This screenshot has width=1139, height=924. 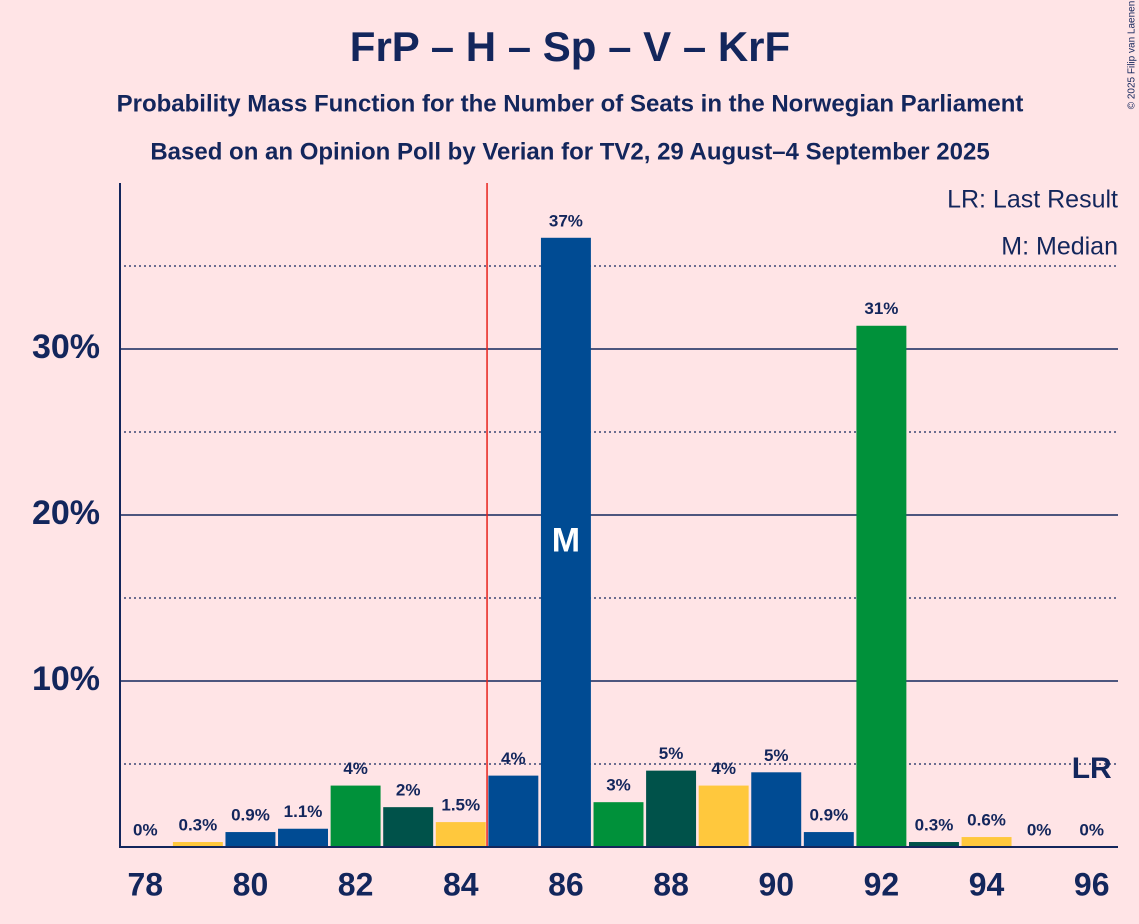 What do you see at coordinates (66, 513) in the screenshot?
I see `y-tick-label: 20%` at bounding box center [66, 513].